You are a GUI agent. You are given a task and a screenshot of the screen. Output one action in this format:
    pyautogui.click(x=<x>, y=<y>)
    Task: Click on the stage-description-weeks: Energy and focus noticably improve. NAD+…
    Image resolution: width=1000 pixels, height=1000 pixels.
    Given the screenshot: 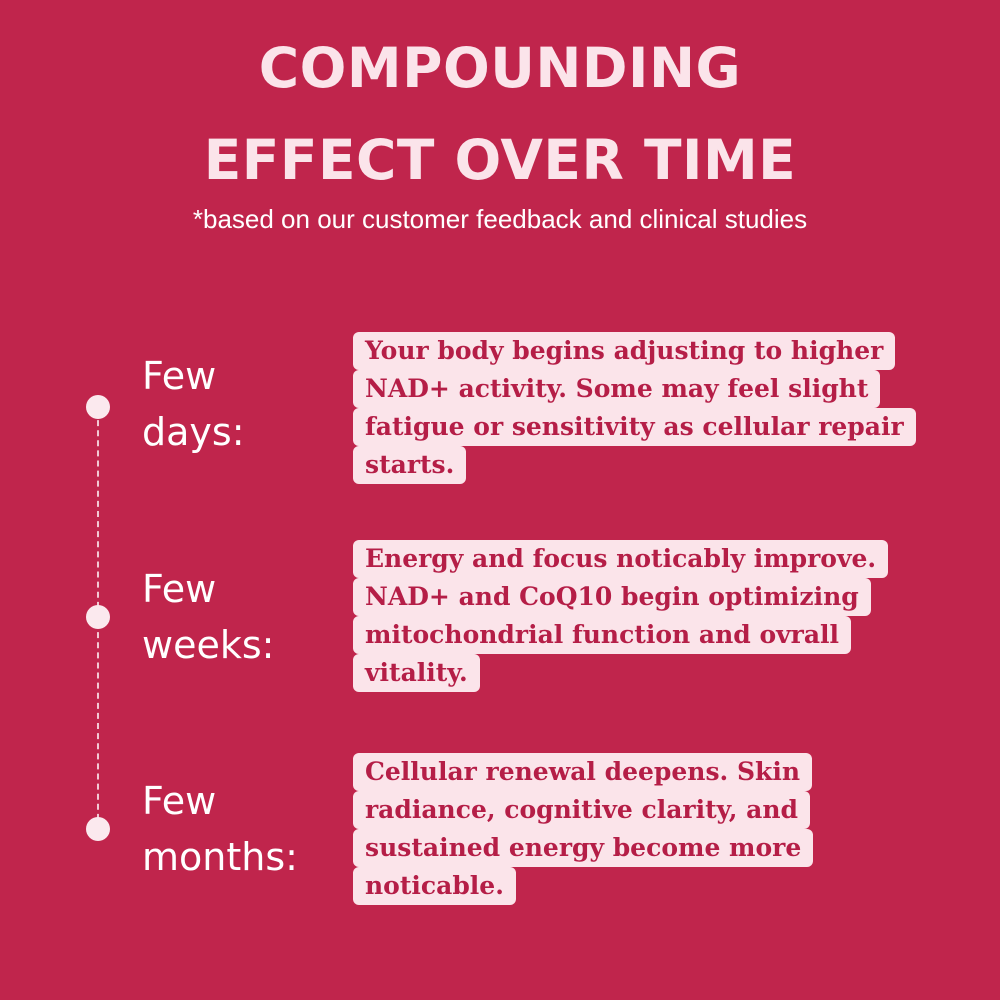 What is the action you would take?
    pyautogui.click(x=621, y=616)
    